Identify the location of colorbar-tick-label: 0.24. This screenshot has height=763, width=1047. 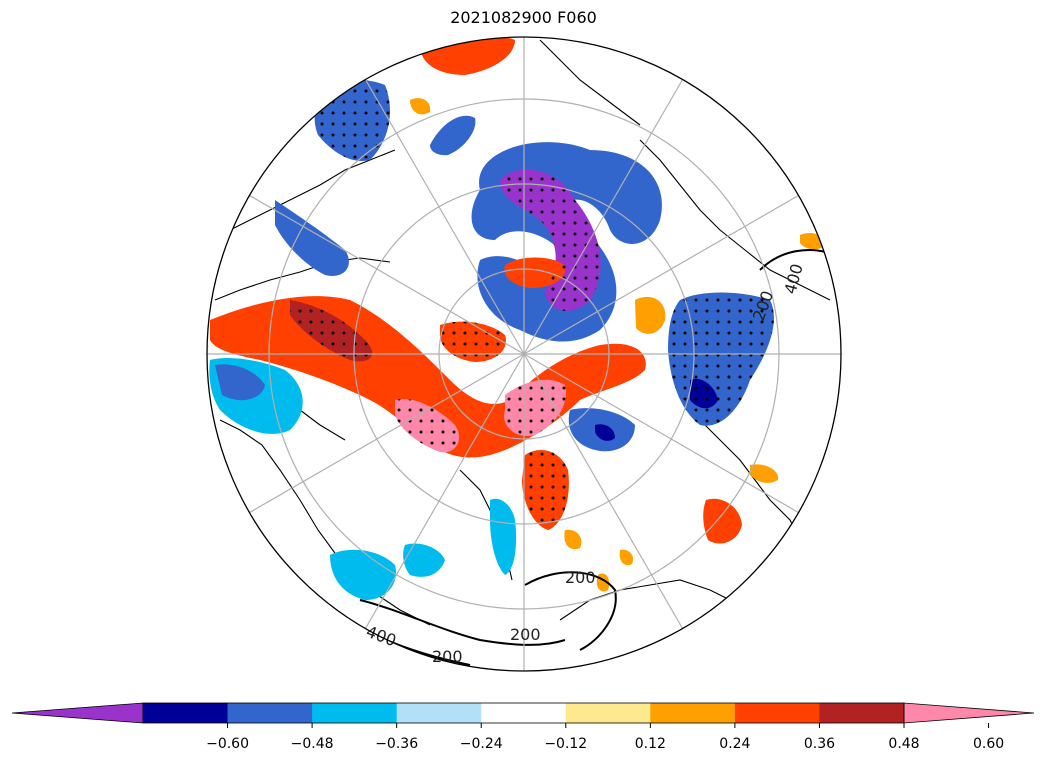
(734, 744).